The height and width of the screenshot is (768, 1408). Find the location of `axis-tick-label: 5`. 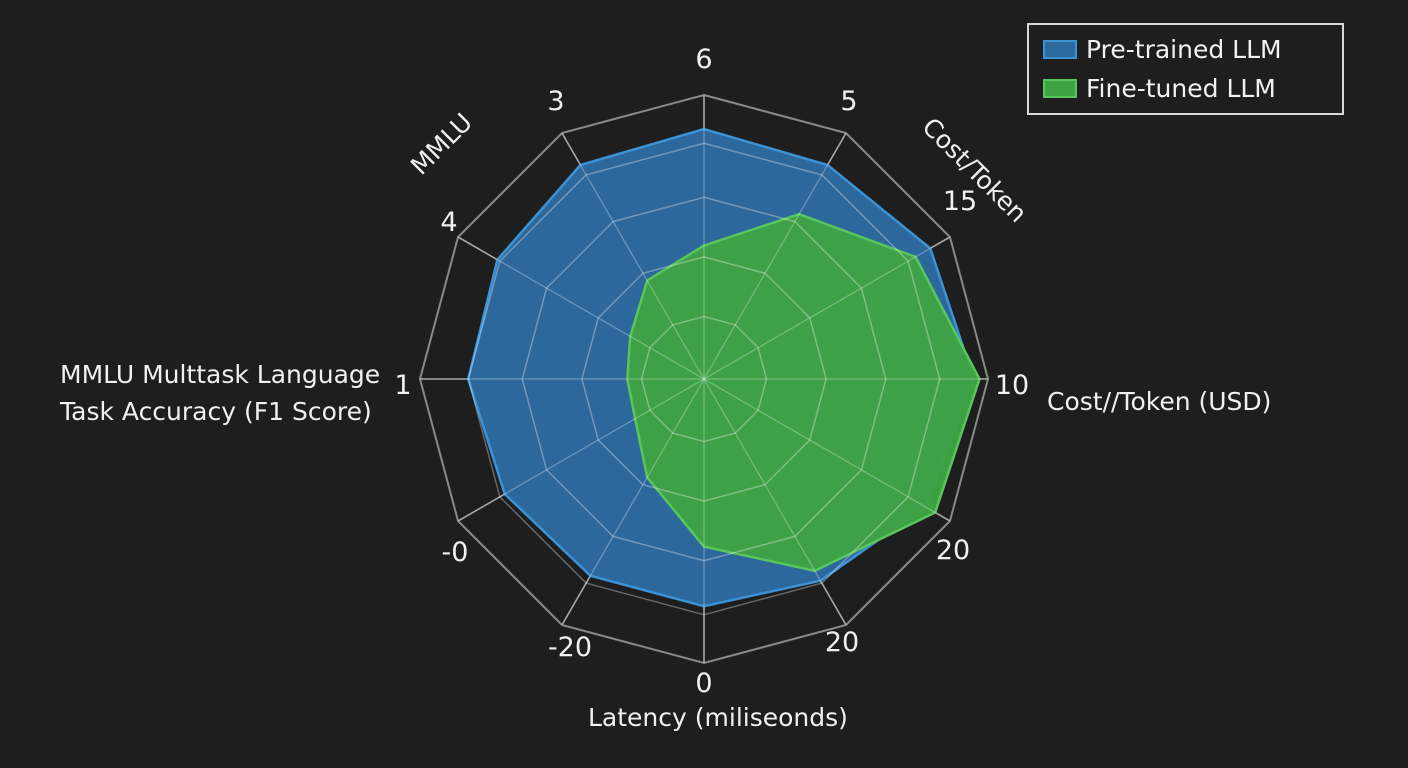

axis-tick-label: 5 is located at coordinates (848, 101).